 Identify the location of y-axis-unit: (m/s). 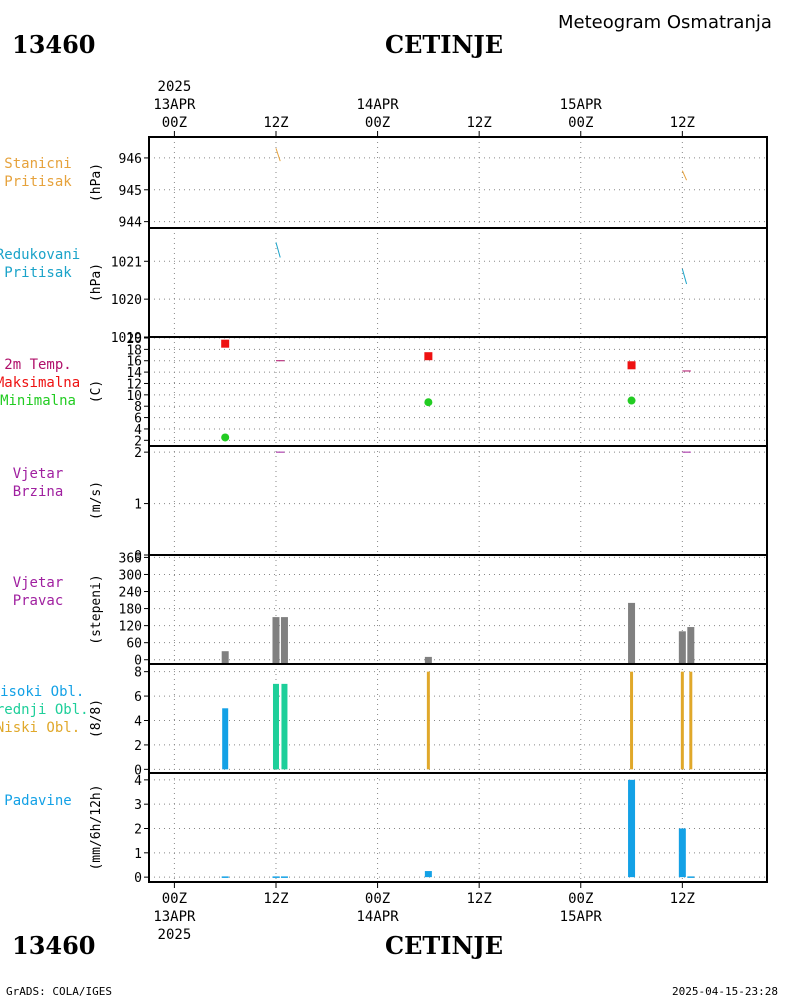
(96, 500).